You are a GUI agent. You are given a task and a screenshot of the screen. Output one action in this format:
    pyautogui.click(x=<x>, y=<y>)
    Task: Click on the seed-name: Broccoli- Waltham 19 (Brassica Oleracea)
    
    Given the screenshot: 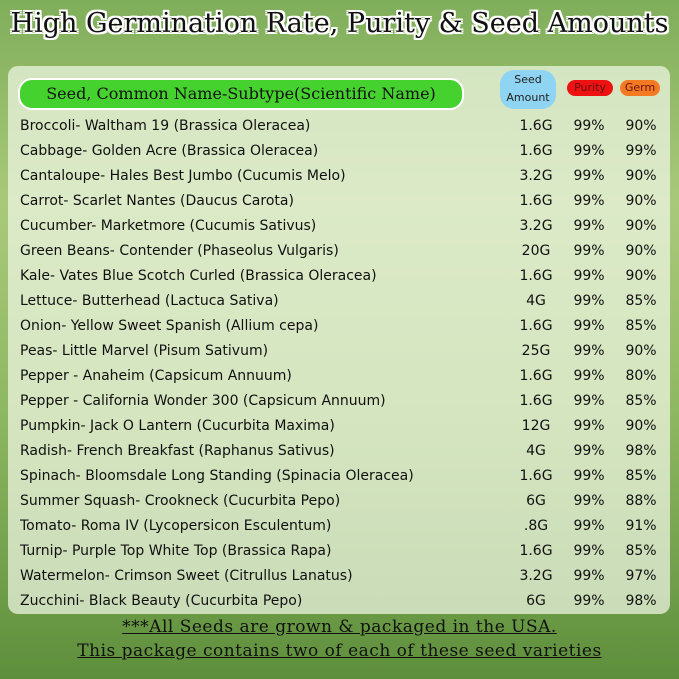 What is the action you would take?
    pyautogui.click(x=165, y=126)
    